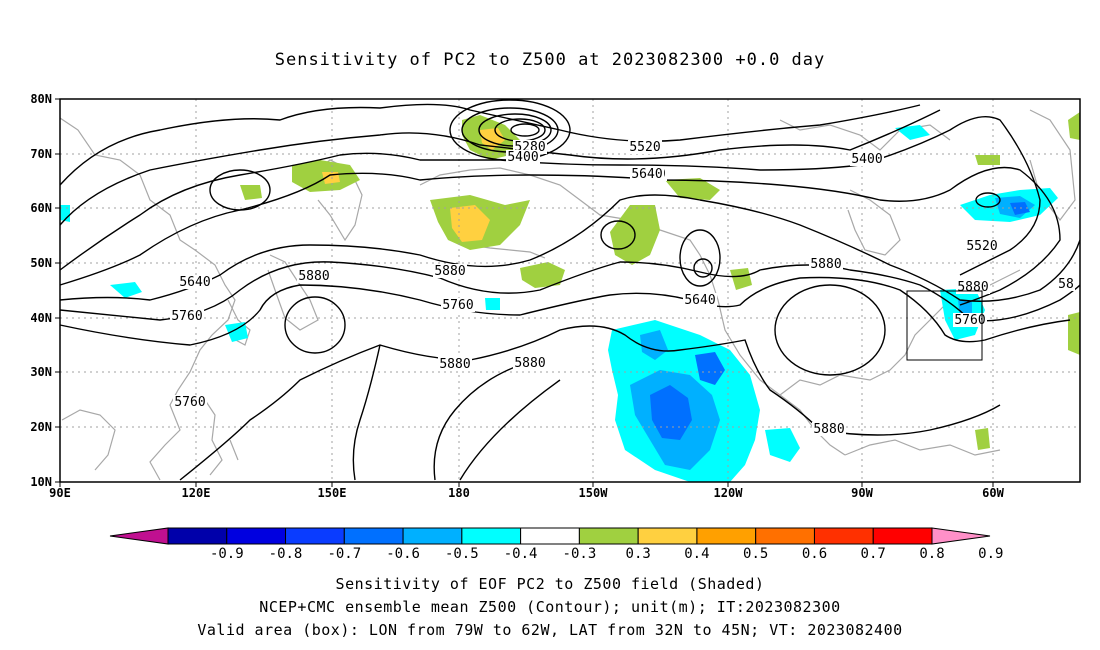  I want to click on colorbar-low-end, so click(139, 536).